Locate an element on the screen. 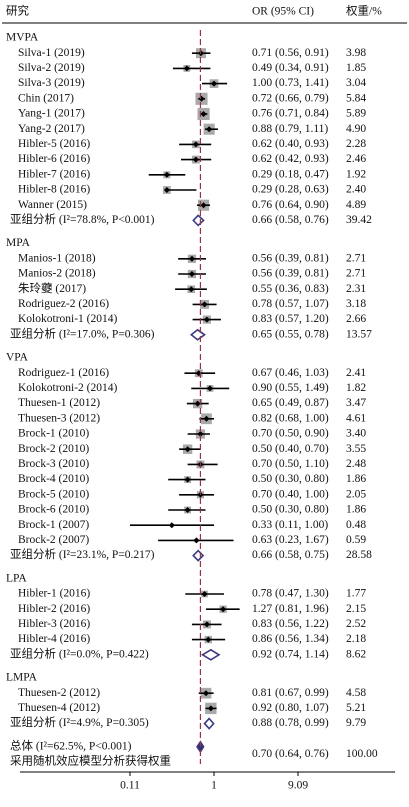 The image size is (409, 807). weight-label: 4.89 is located at coordinates (356, 205).